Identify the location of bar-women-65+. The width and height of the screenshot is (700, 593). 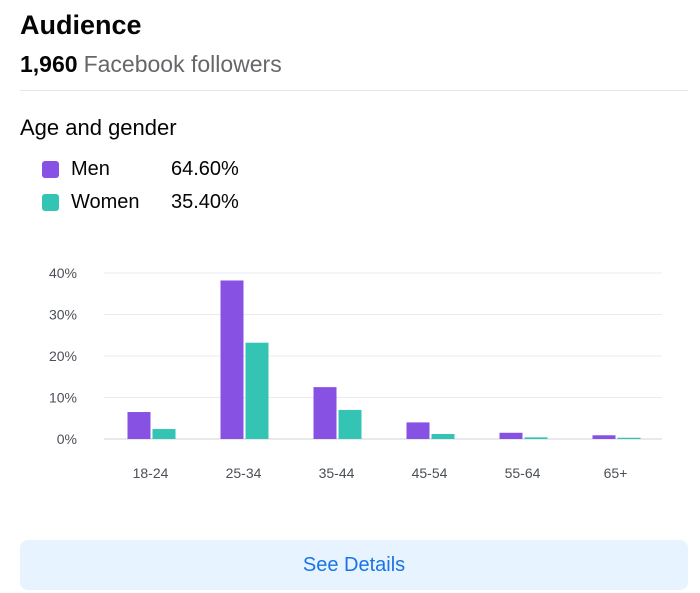
(629, 438).